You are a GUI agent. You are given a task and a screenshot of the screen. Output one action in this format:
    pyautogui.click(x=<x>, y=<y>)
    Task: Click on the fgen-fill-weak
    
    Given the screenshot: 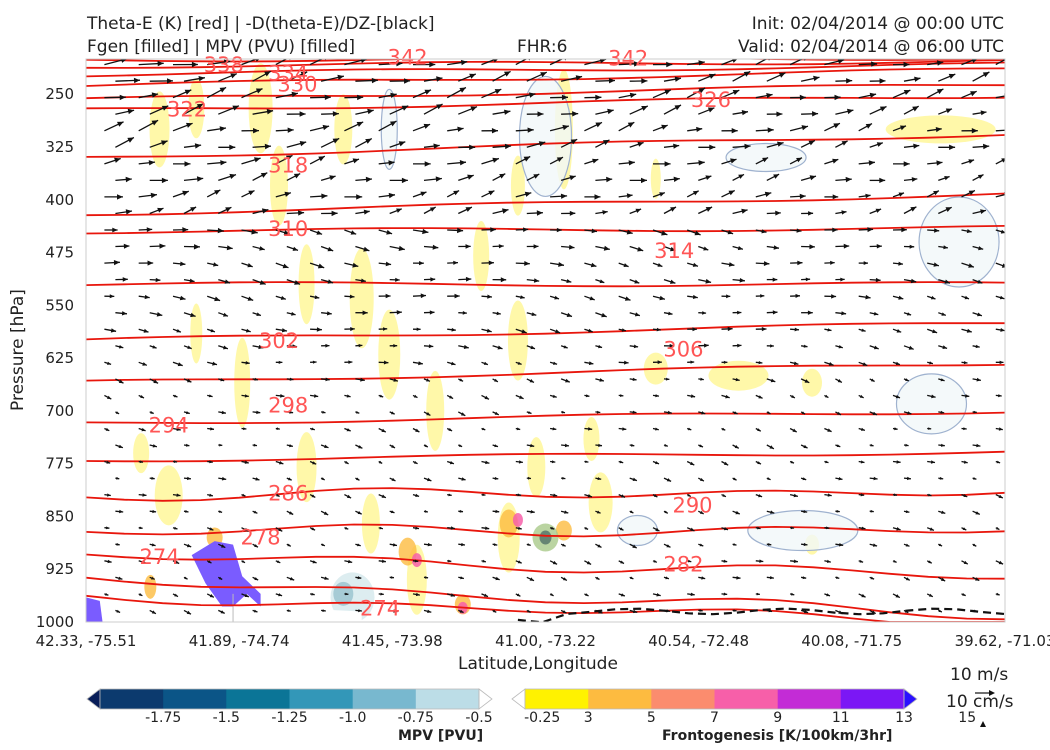 What is the action you would take?
    pyautogui.click(x=196, y=333)
    